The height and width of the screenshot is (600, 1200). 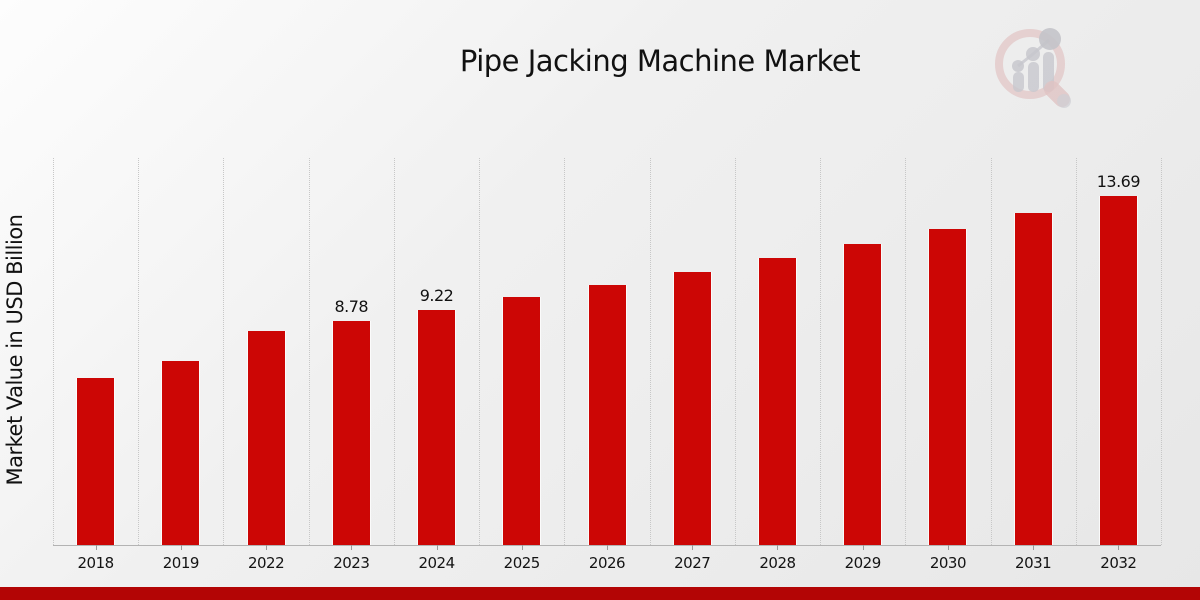 I want to click on bar-2019, so click(x=180, y=453).